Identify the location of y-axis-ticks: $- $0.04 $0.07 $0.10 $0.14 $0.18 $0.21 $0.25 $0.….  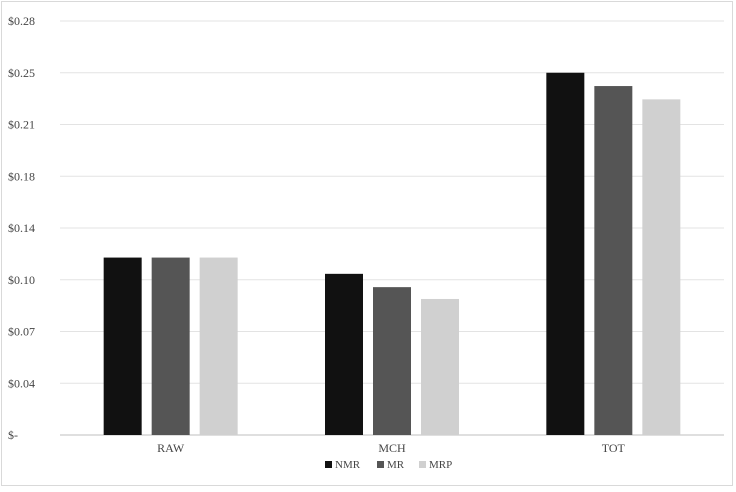
(21, 228).